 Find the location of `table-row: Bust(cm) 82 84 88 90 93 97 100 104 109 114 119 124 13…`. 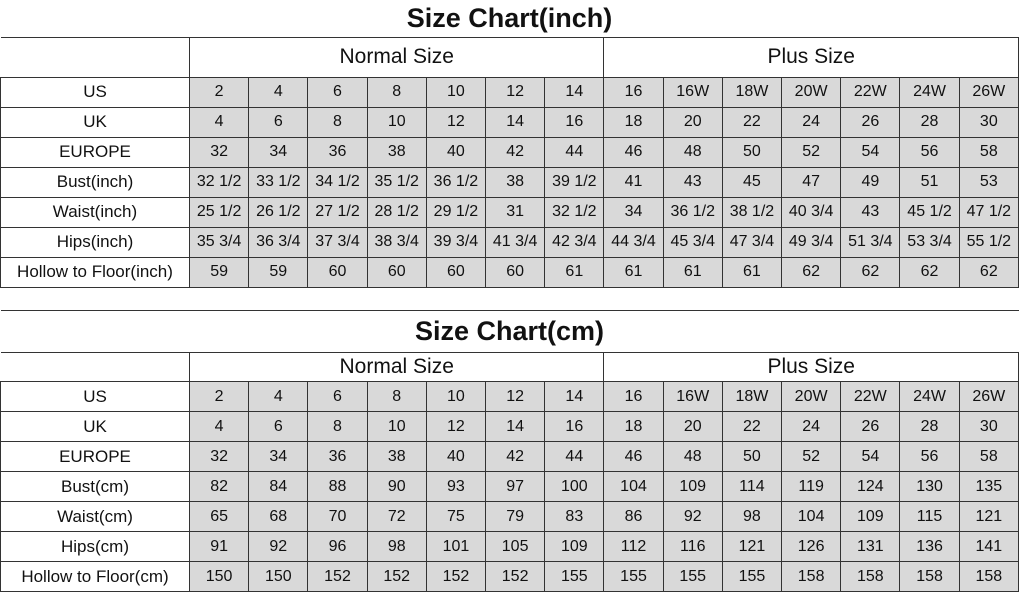

table-row: Bust(cm) 82 84 88 90 93 97 100 104 109 114 119 124 13… is located at coordinates (510, 486).